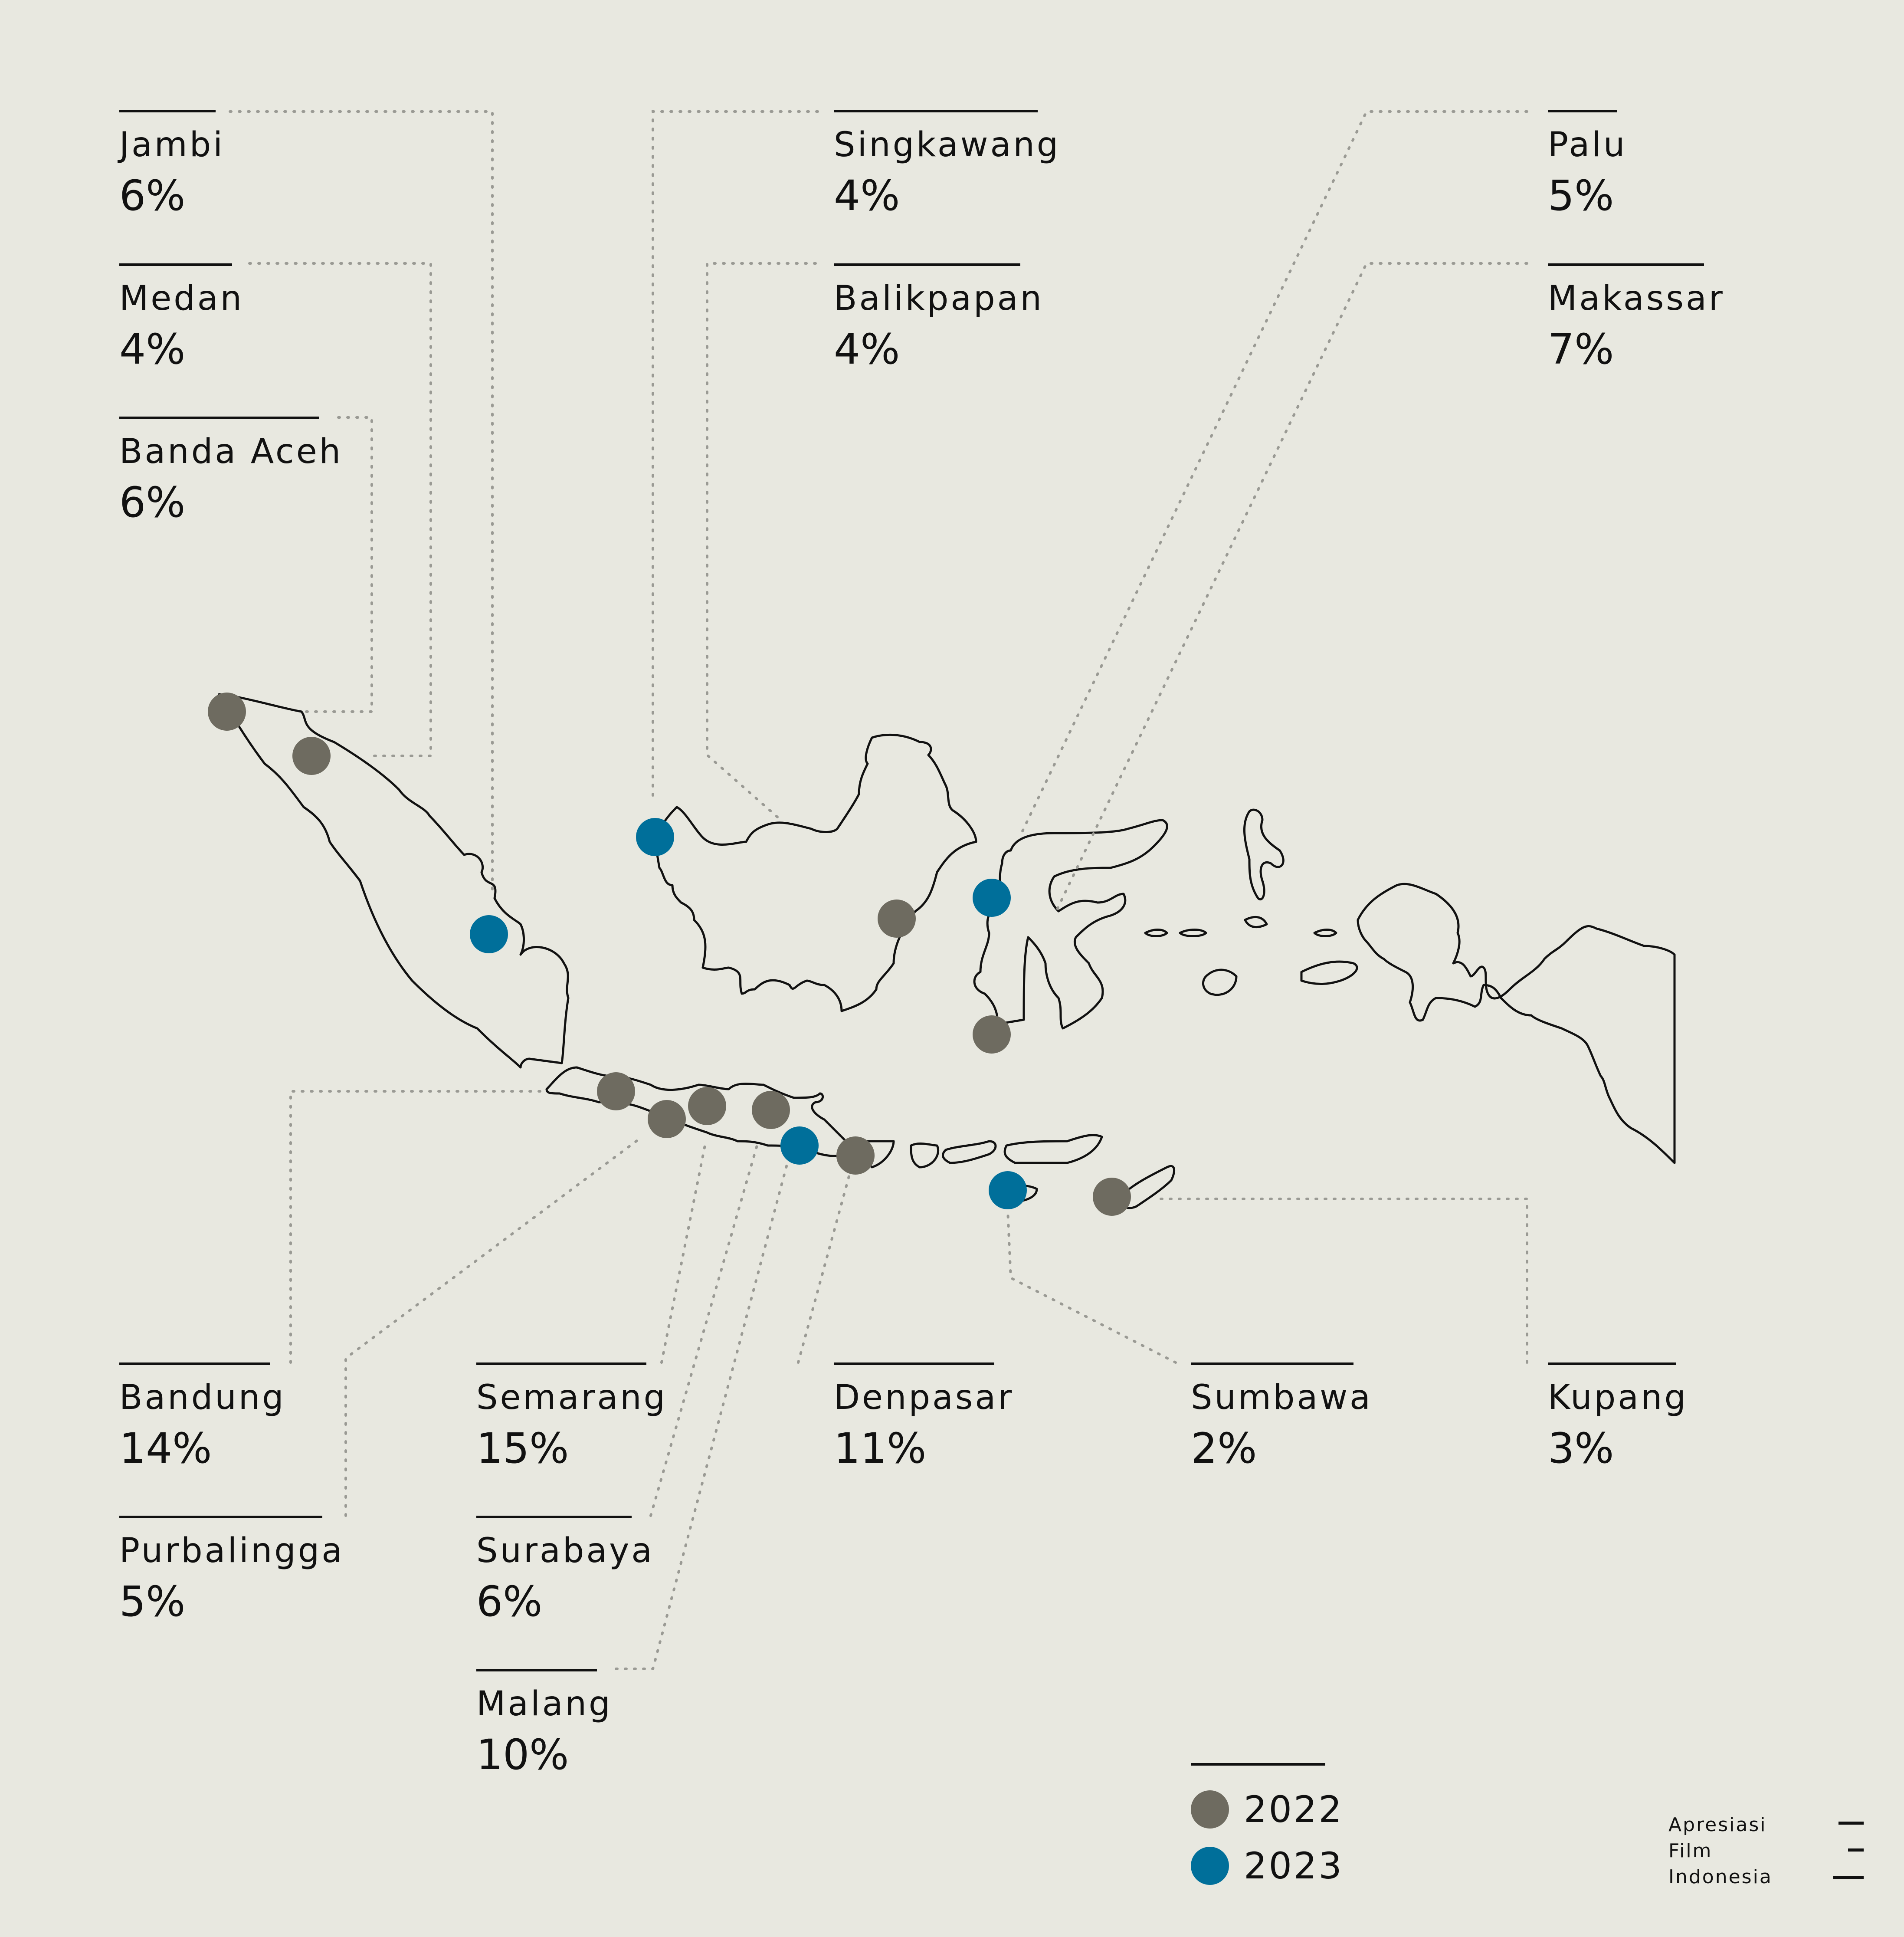 The height and width of the screenshot is (1937, 1904). I want to click on city-percentage: 3%, so click(1581, 1448).